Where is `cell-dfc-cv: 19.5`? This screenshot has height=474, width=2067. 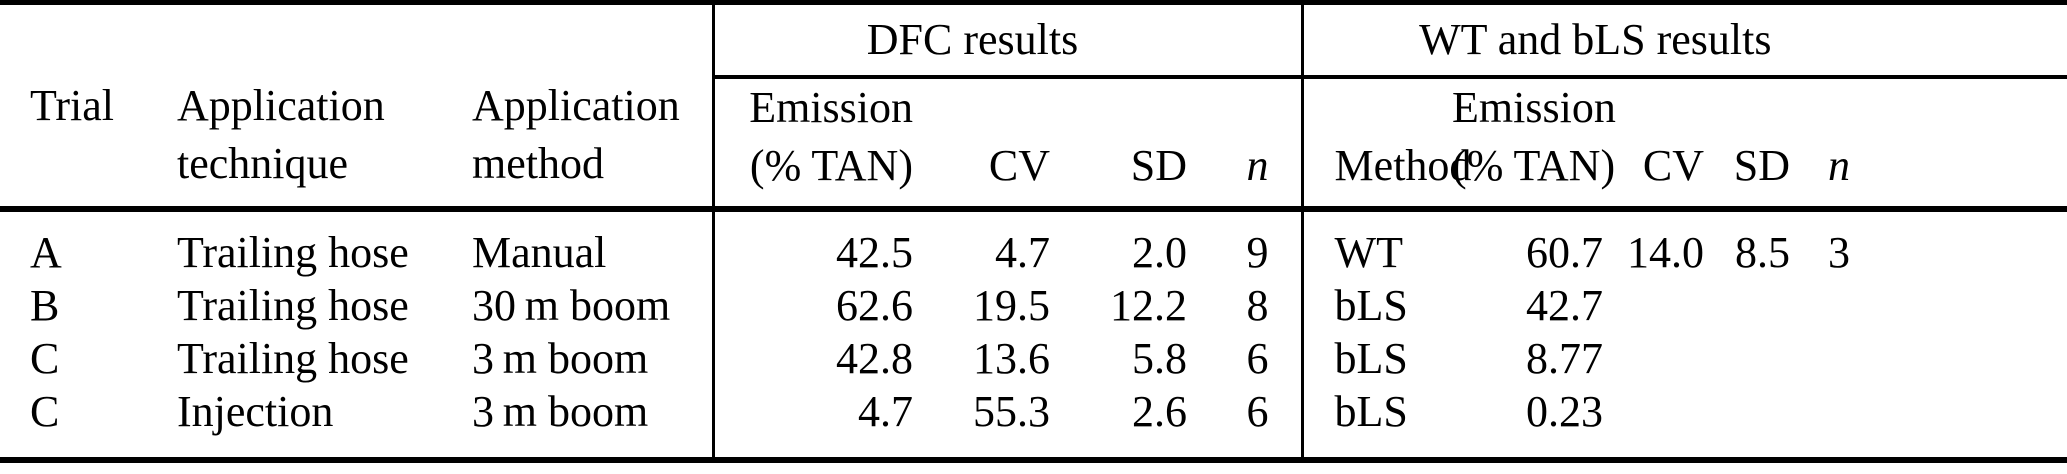
cell-dfc-cv: 19.5 is located at coordinates (1011, 305).